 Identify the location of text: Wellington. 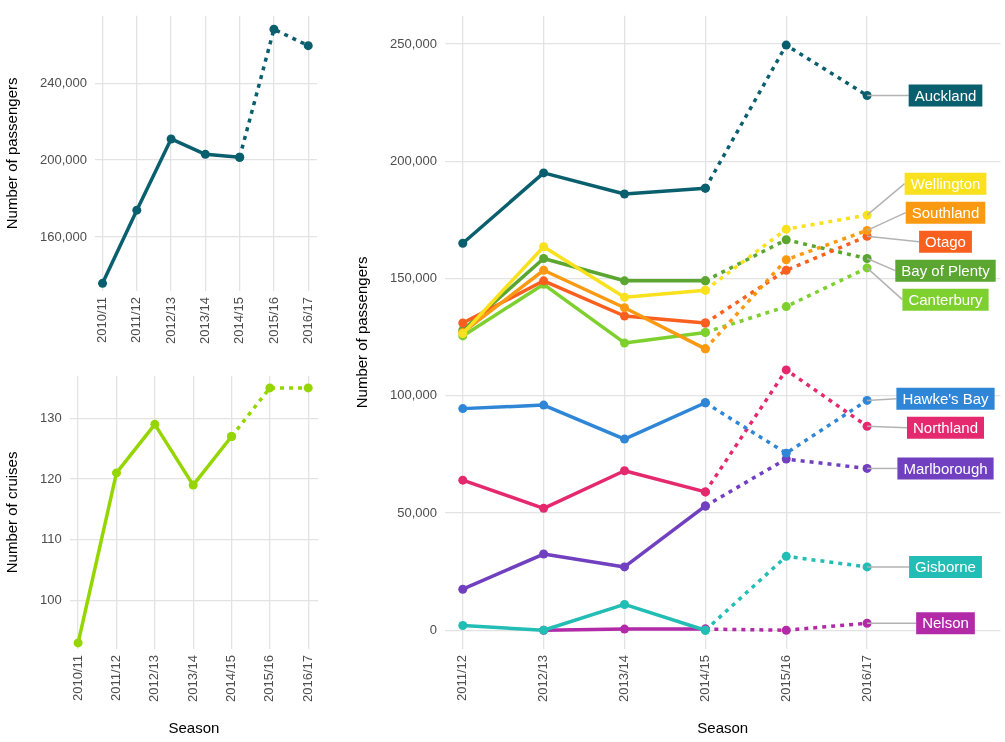
(945, 183).